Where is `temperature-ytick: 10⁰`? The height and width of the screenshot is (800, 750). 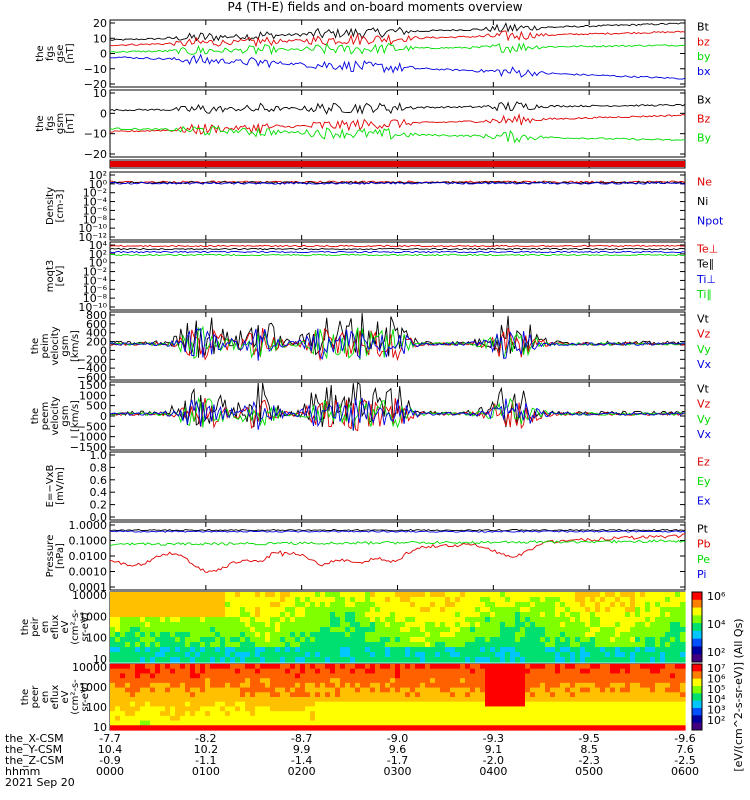 temperature-ytick: 10⁰ is located at coordinates (98, 263).